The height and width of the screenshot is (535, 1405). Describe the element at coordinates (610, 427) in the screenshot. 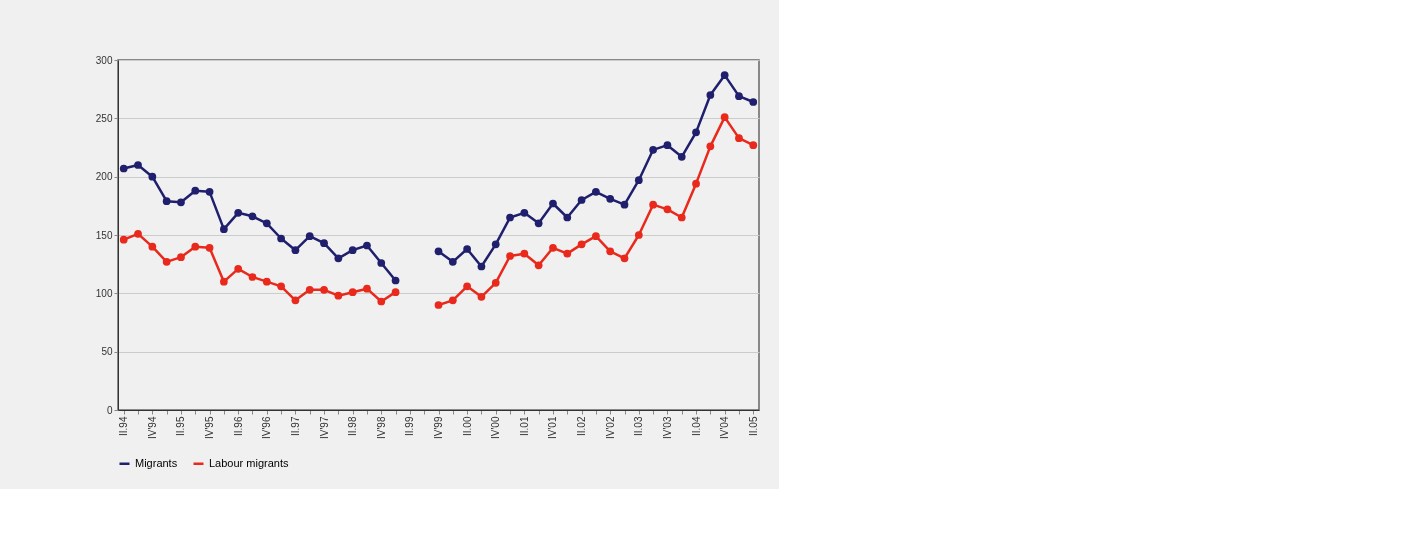

I see `x-tick-label: IV'02` at that location.